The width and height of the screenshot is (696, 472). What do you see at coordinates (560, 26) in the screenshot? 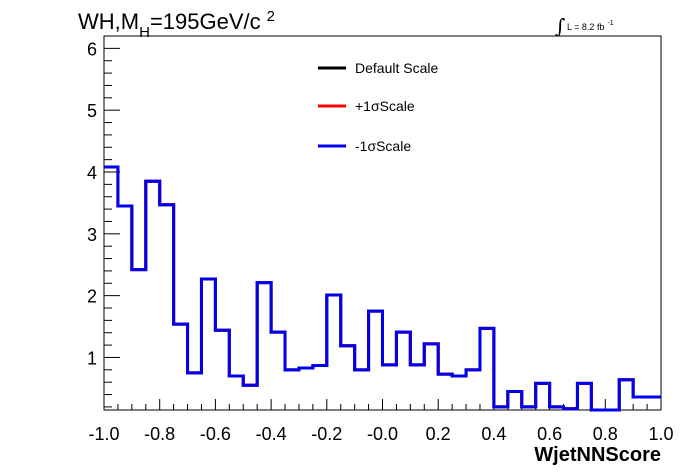
I see `luminosity-integral-symbol: ∫` at bounding box center [560, 26].